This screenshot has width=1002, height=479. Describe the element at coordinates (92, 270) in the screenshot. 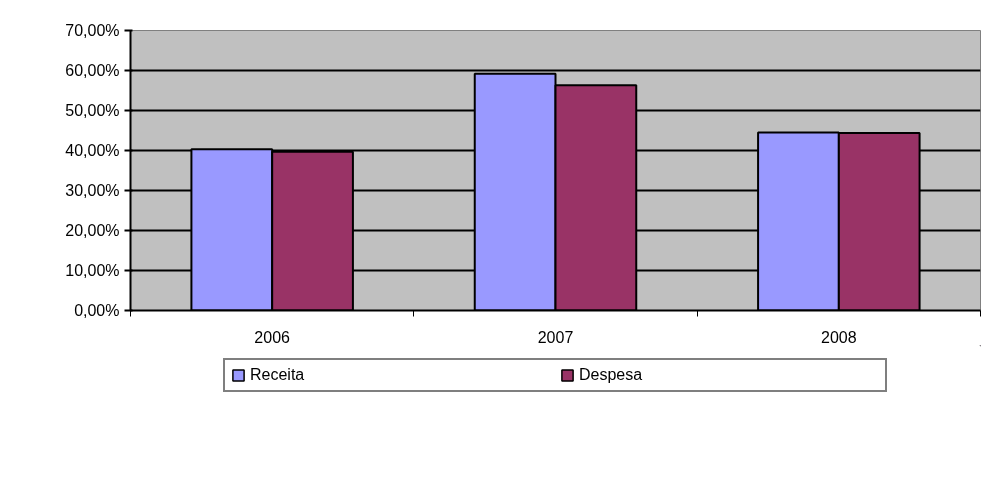

I see `y-tick-label: 10,00%` at that location.